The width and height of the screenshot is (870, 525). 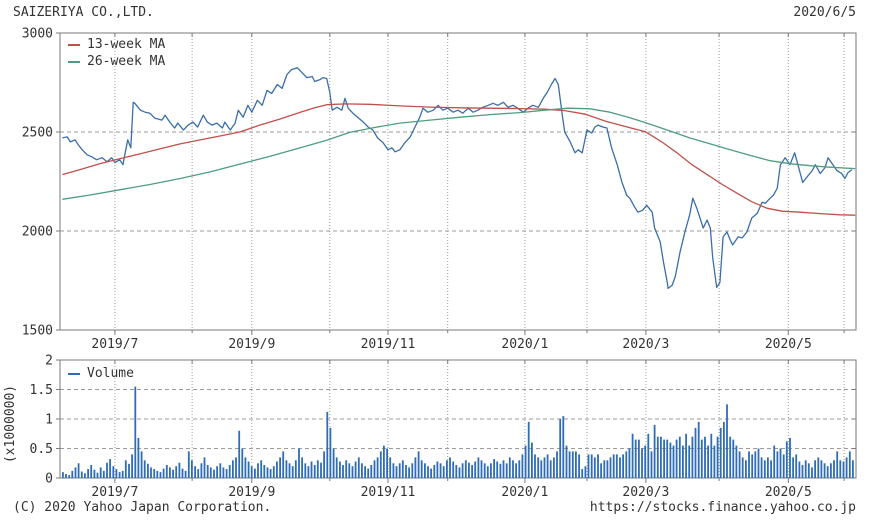 I want to click on x-tick-label: 2020/1, so click(x=524, y=344).